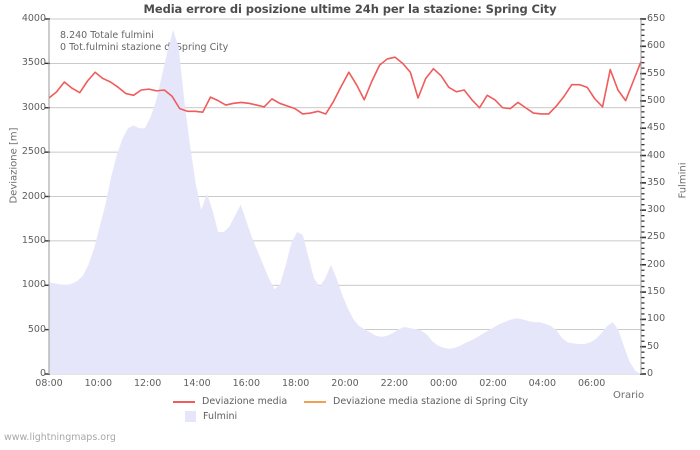  I want to click on x-axis-label: Orario, so click(629, 395).